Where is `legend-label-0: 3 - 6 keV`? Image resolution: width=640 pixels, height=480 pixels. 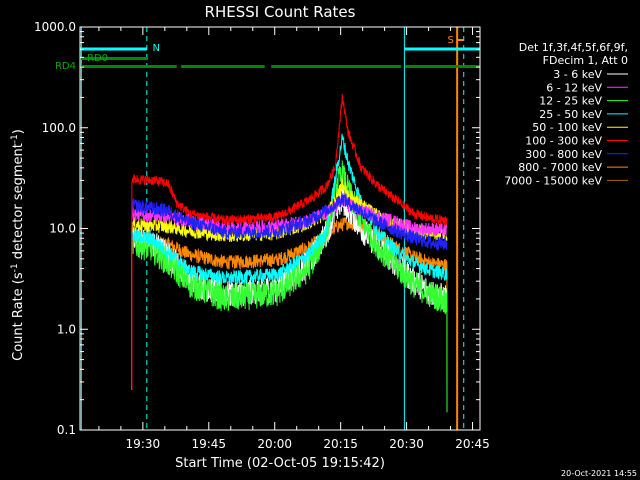
legend-label-0: 3 - 6 keV is located at coordinates (577, 74).